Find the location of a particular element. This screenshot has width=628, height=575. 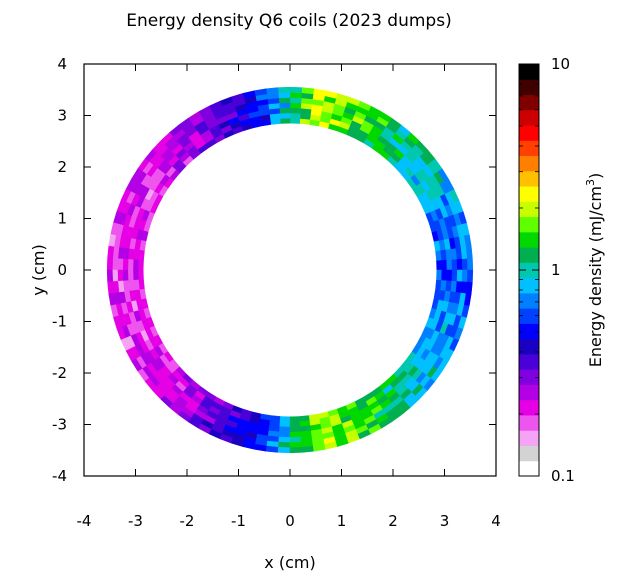

colorbar-tick-label: 10 is located at coordinates (560, 64).